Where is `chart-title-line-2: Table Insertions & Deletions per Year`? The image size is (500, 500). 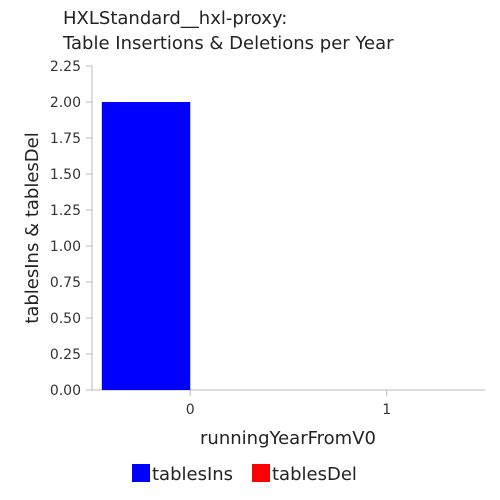 chart-title-line-2: Table Insertions & Deletions per Year is located at coordinates (228, 43).